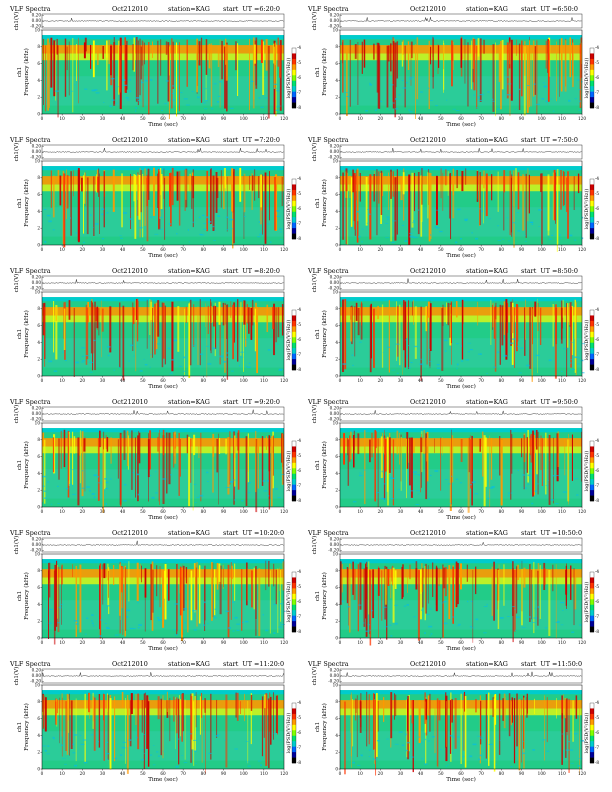 The height and width of the screenshot is (792, 612). I want to click on waveform-tick-label: 0.20, so click(335, 670).